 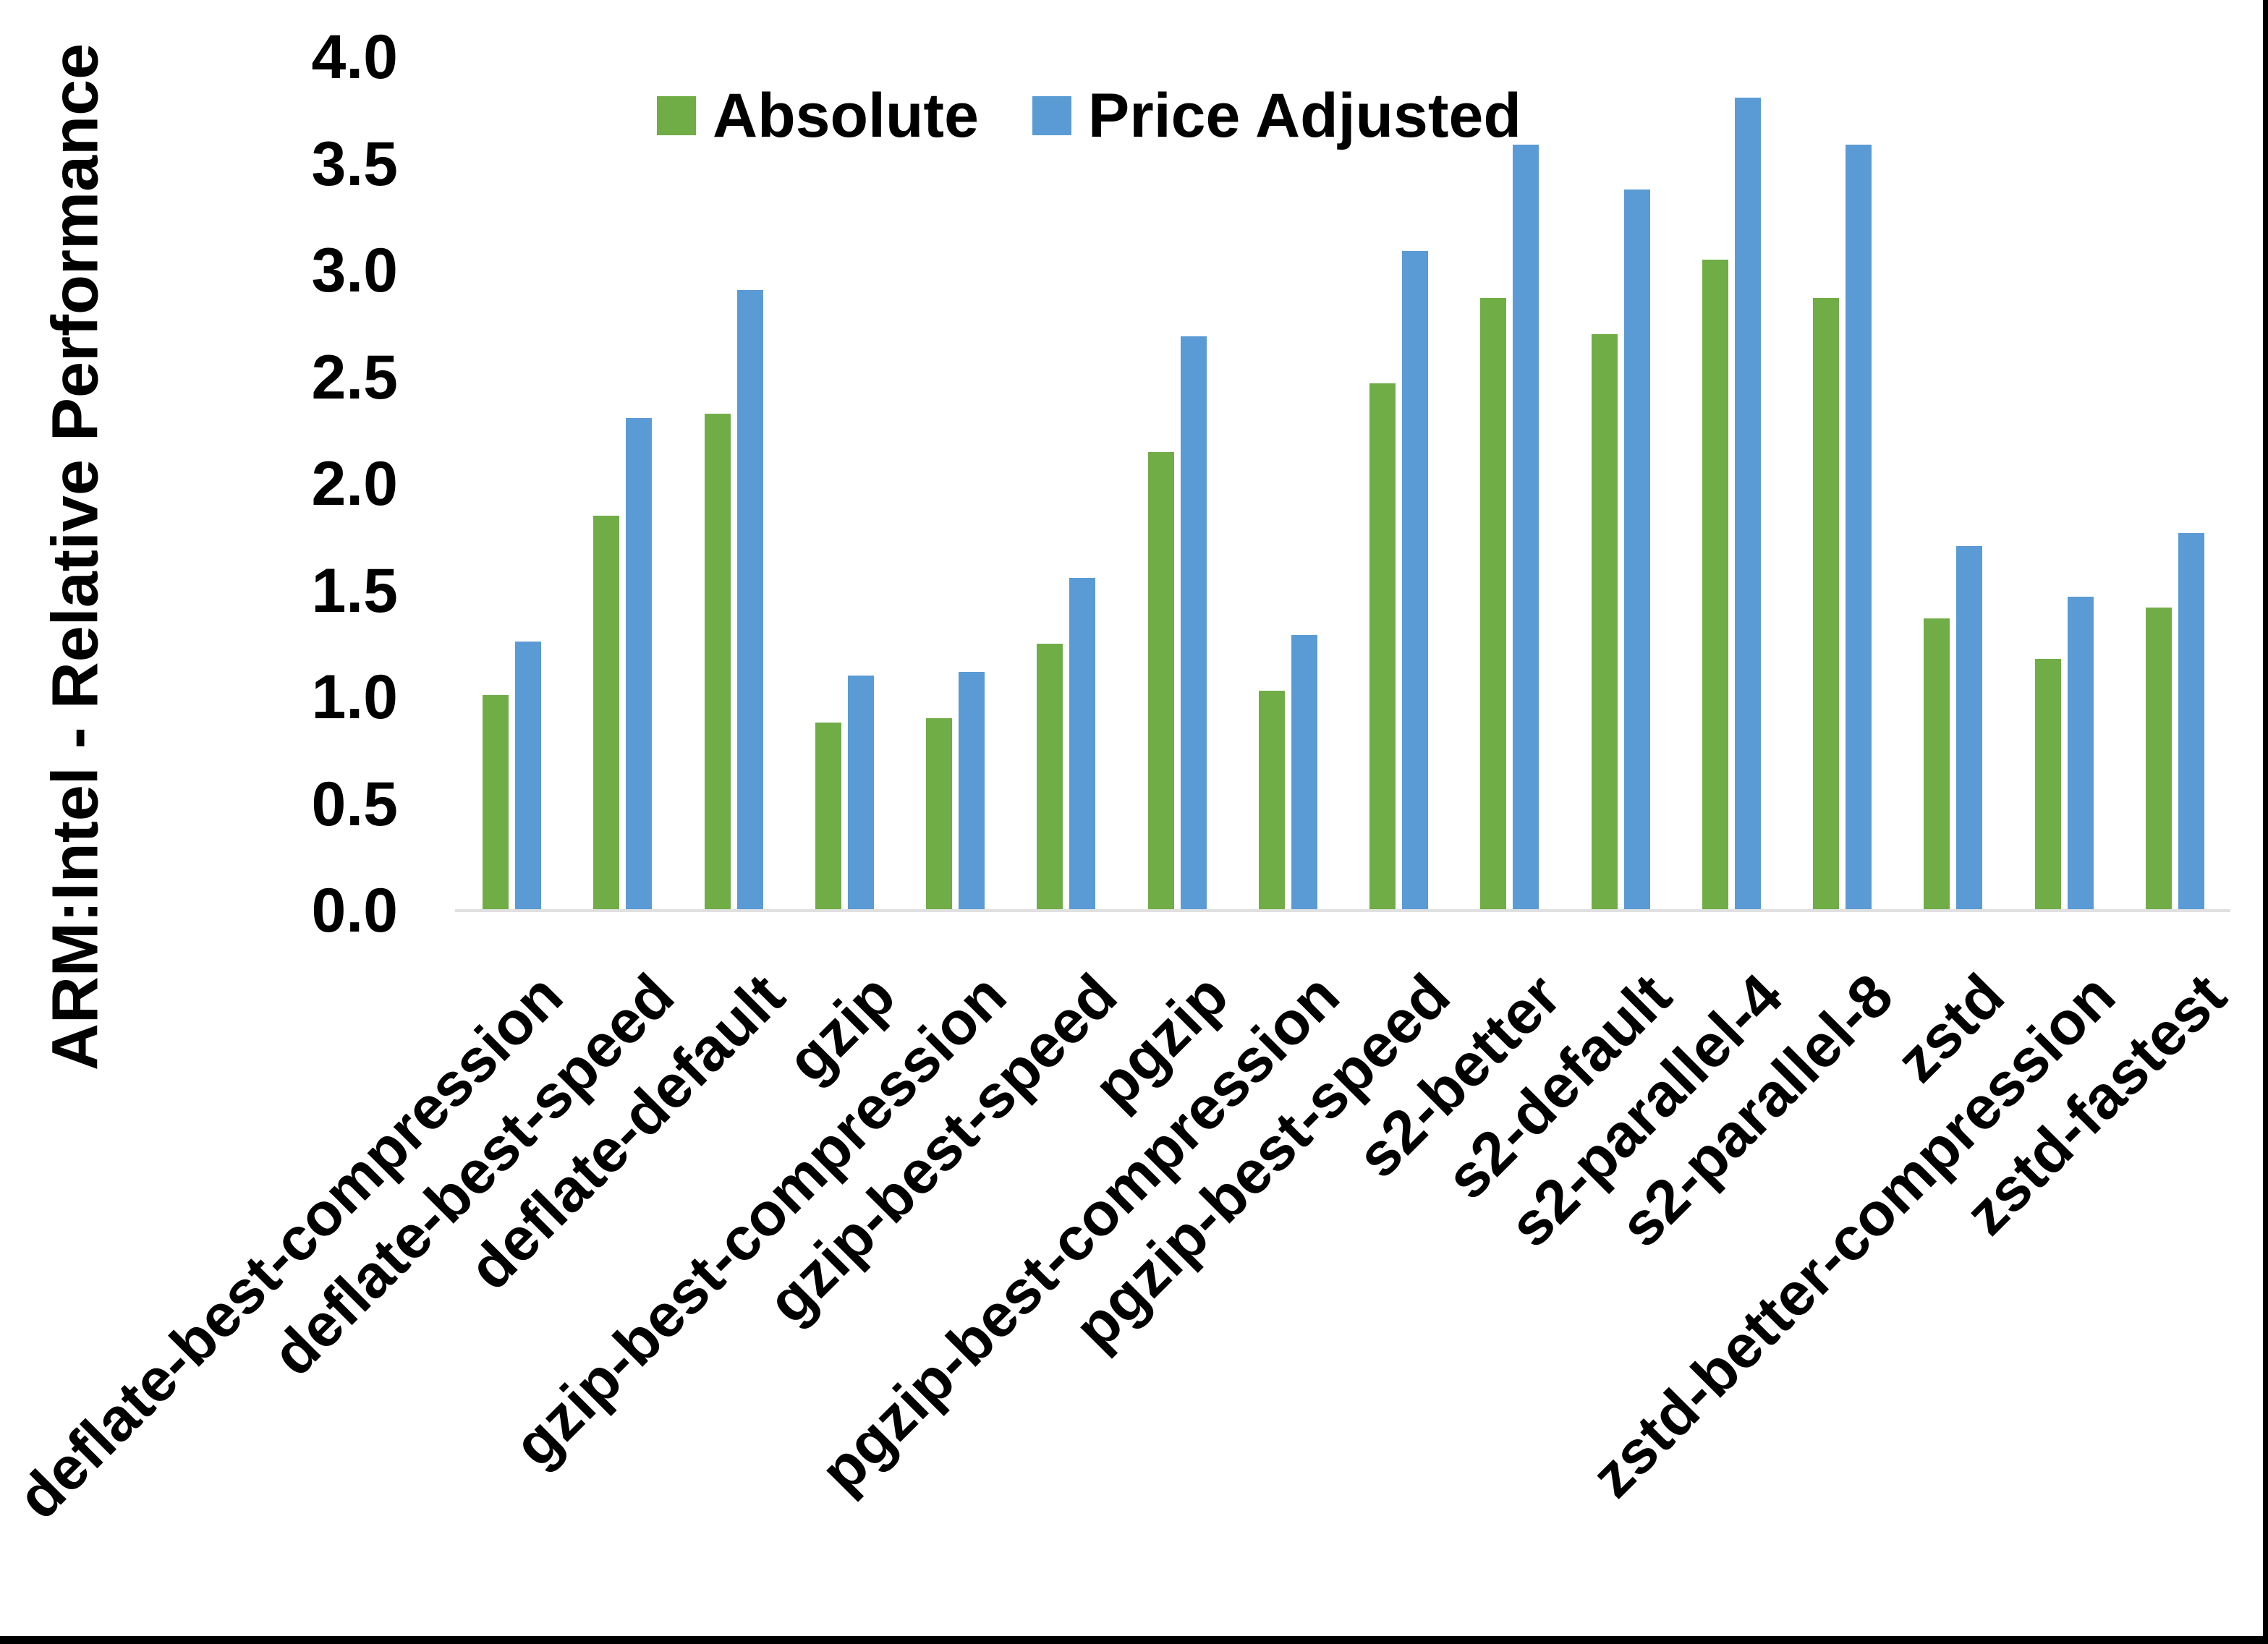 I want to click on y-tick-label: 0.0, so click(x=354, y=910).